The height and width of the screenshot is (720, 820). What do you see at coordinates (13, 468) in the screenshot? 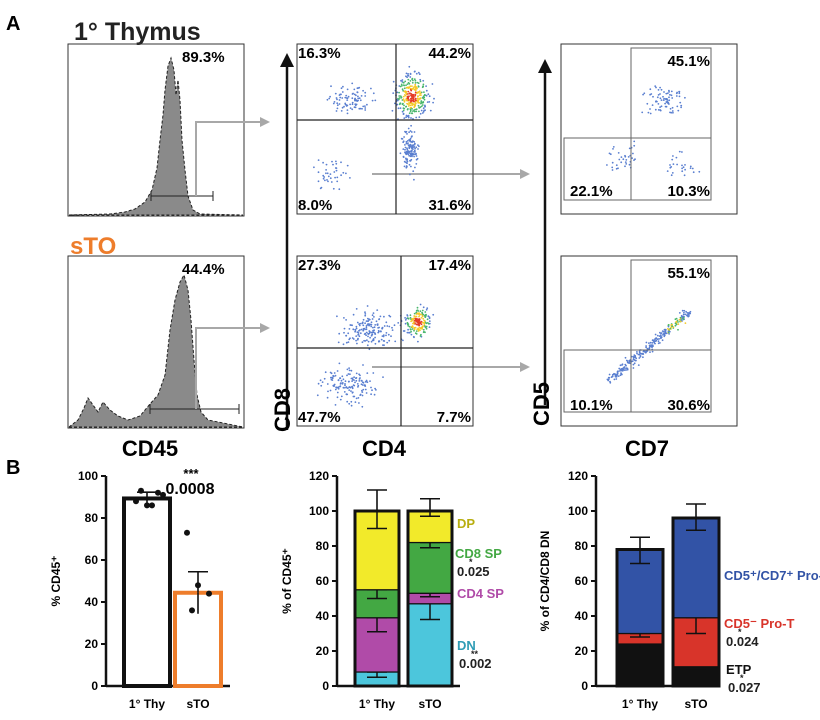
I see `panel-b-letter: B` at bounding box center [13, 468].